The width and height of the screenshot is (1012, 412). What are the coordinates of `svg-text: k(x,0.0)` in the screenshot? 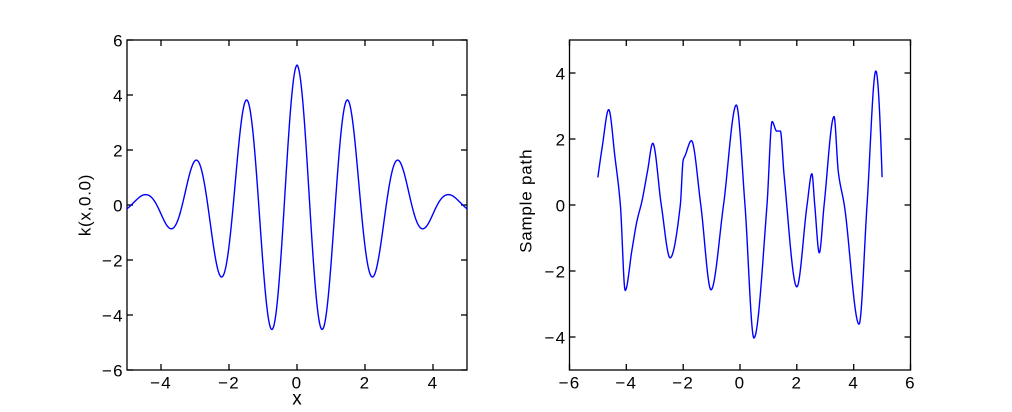 It's located at (85, 205).